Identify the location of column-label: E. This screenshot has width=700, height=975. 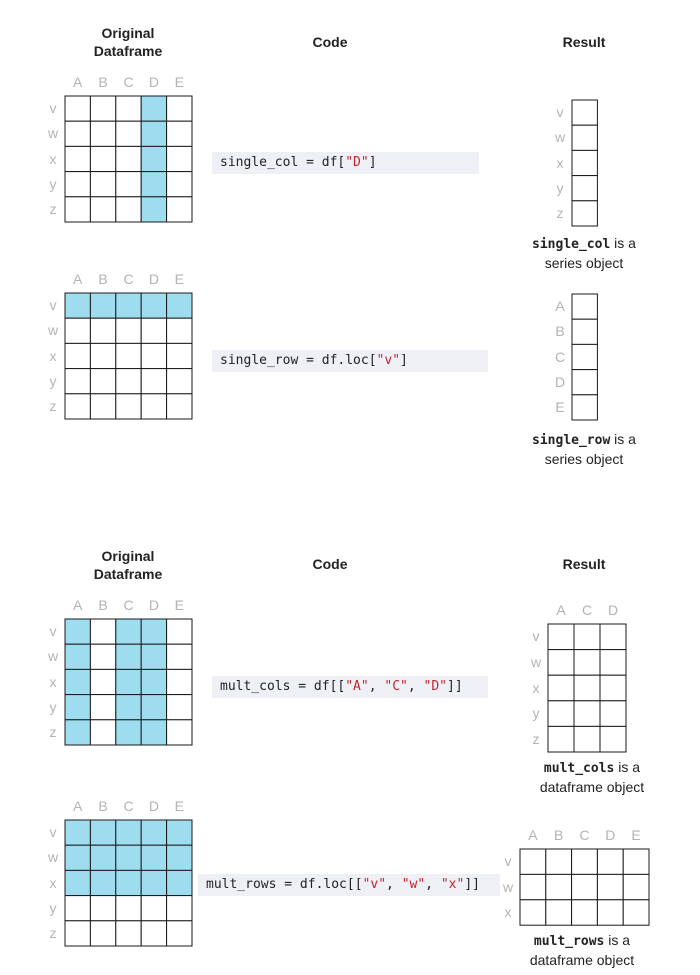
(636, 835).